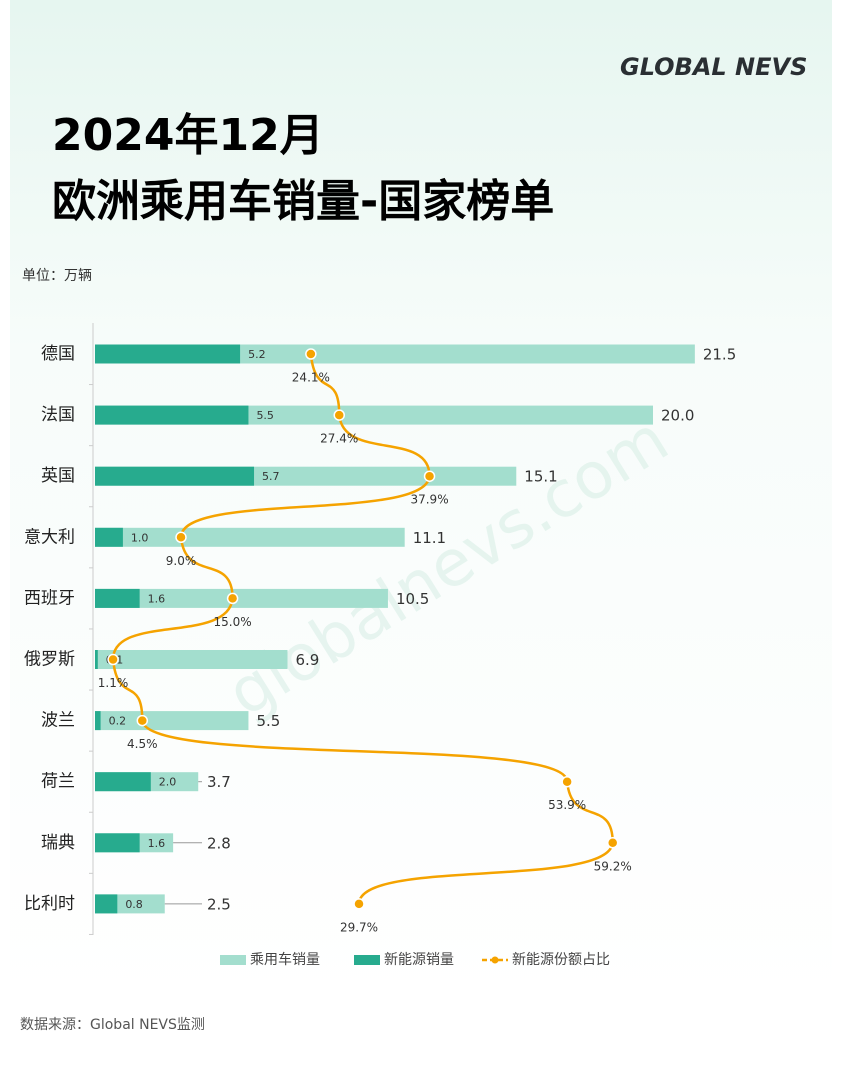  Describe the element at coordinates (308, 660) in the screenshot. I see `data-label: 6.9` at that location.